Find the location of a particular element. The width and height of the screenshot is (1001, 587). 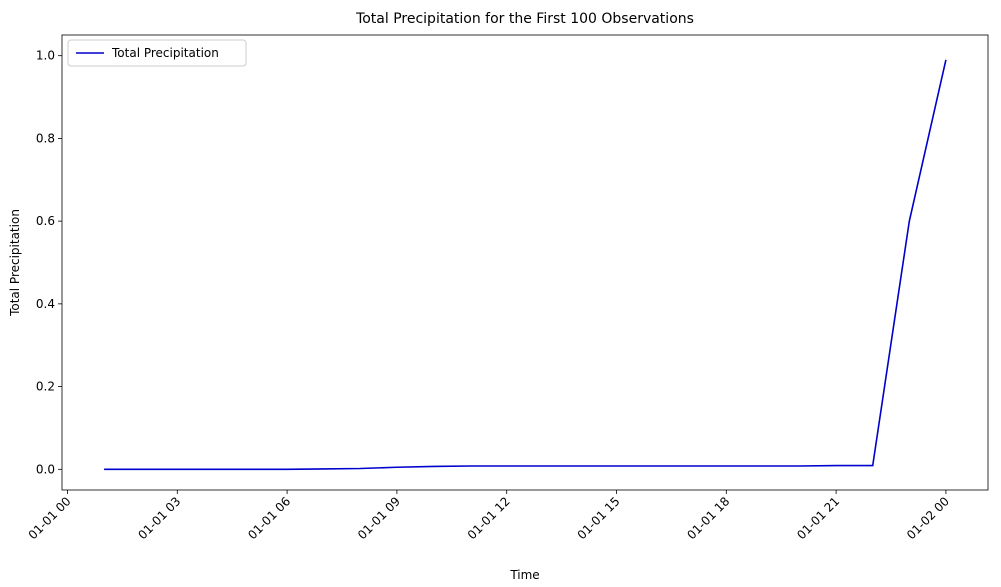

legend-box is located at coordinates (157, 53).